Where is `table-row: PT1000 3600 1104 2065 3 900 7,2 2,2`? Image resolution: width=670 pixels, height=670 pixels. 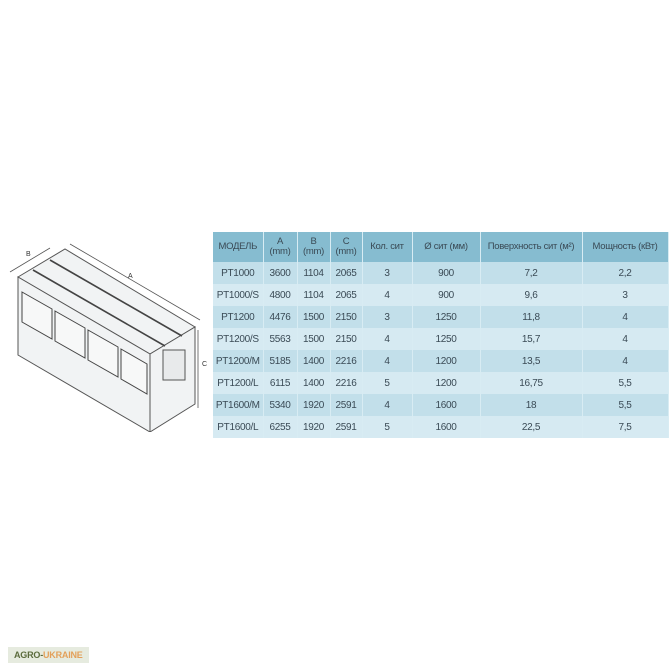 table-row: PT1000 3600 1104 2065 3 900 7,2 2,2 is located at coordinates (441, 273).